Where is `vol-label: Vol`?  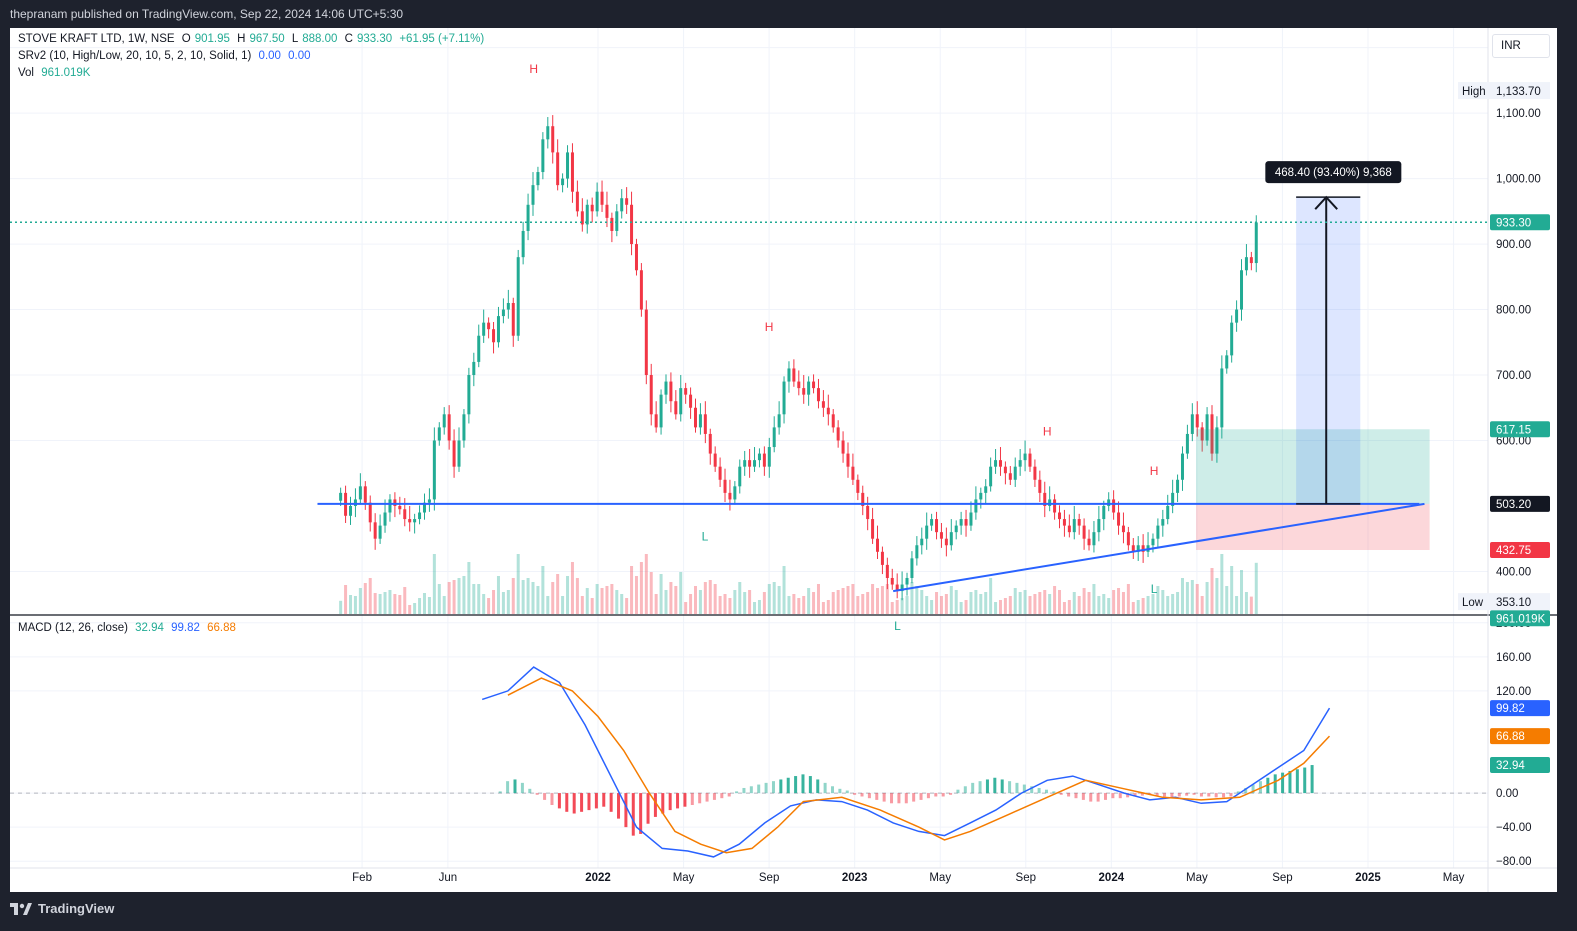
vol-label: Vol is located at coordinates (26, 73).